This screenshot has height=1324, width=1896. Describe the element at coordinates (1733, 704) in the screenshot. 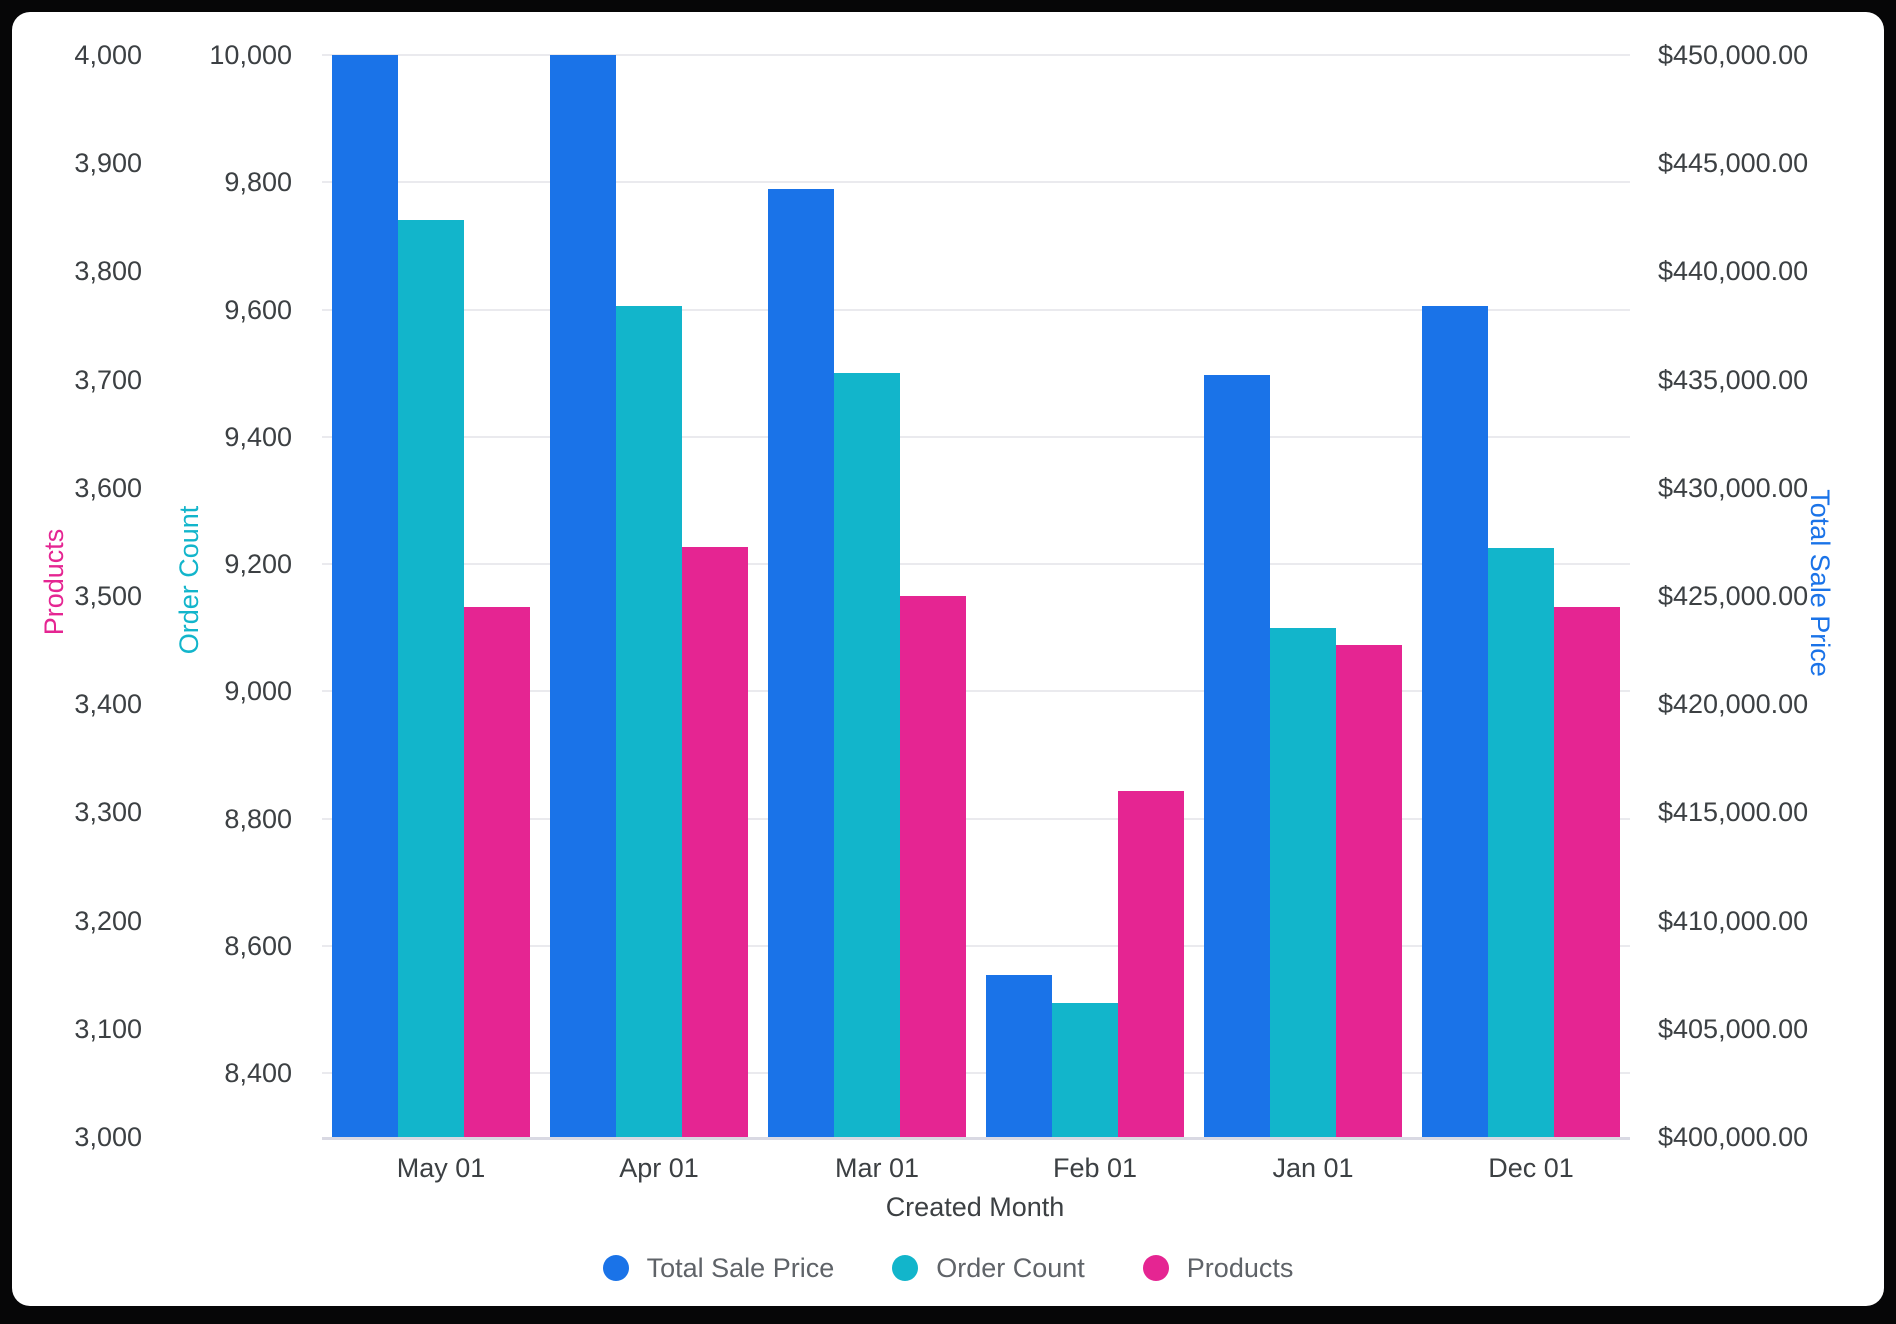

I see `y-tick-label-price: $420,000.00` at that location.